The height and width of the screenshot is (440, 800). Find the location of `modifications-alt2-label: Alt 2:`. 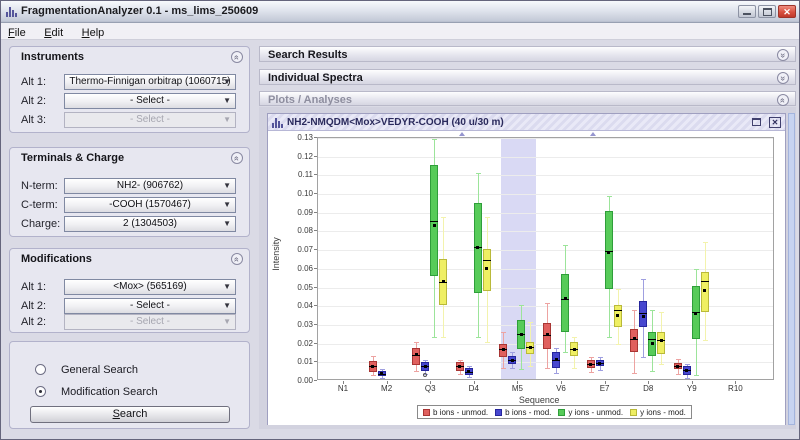

modifications-alt2-label: Alt 2: is located at coordinates (34, 306).